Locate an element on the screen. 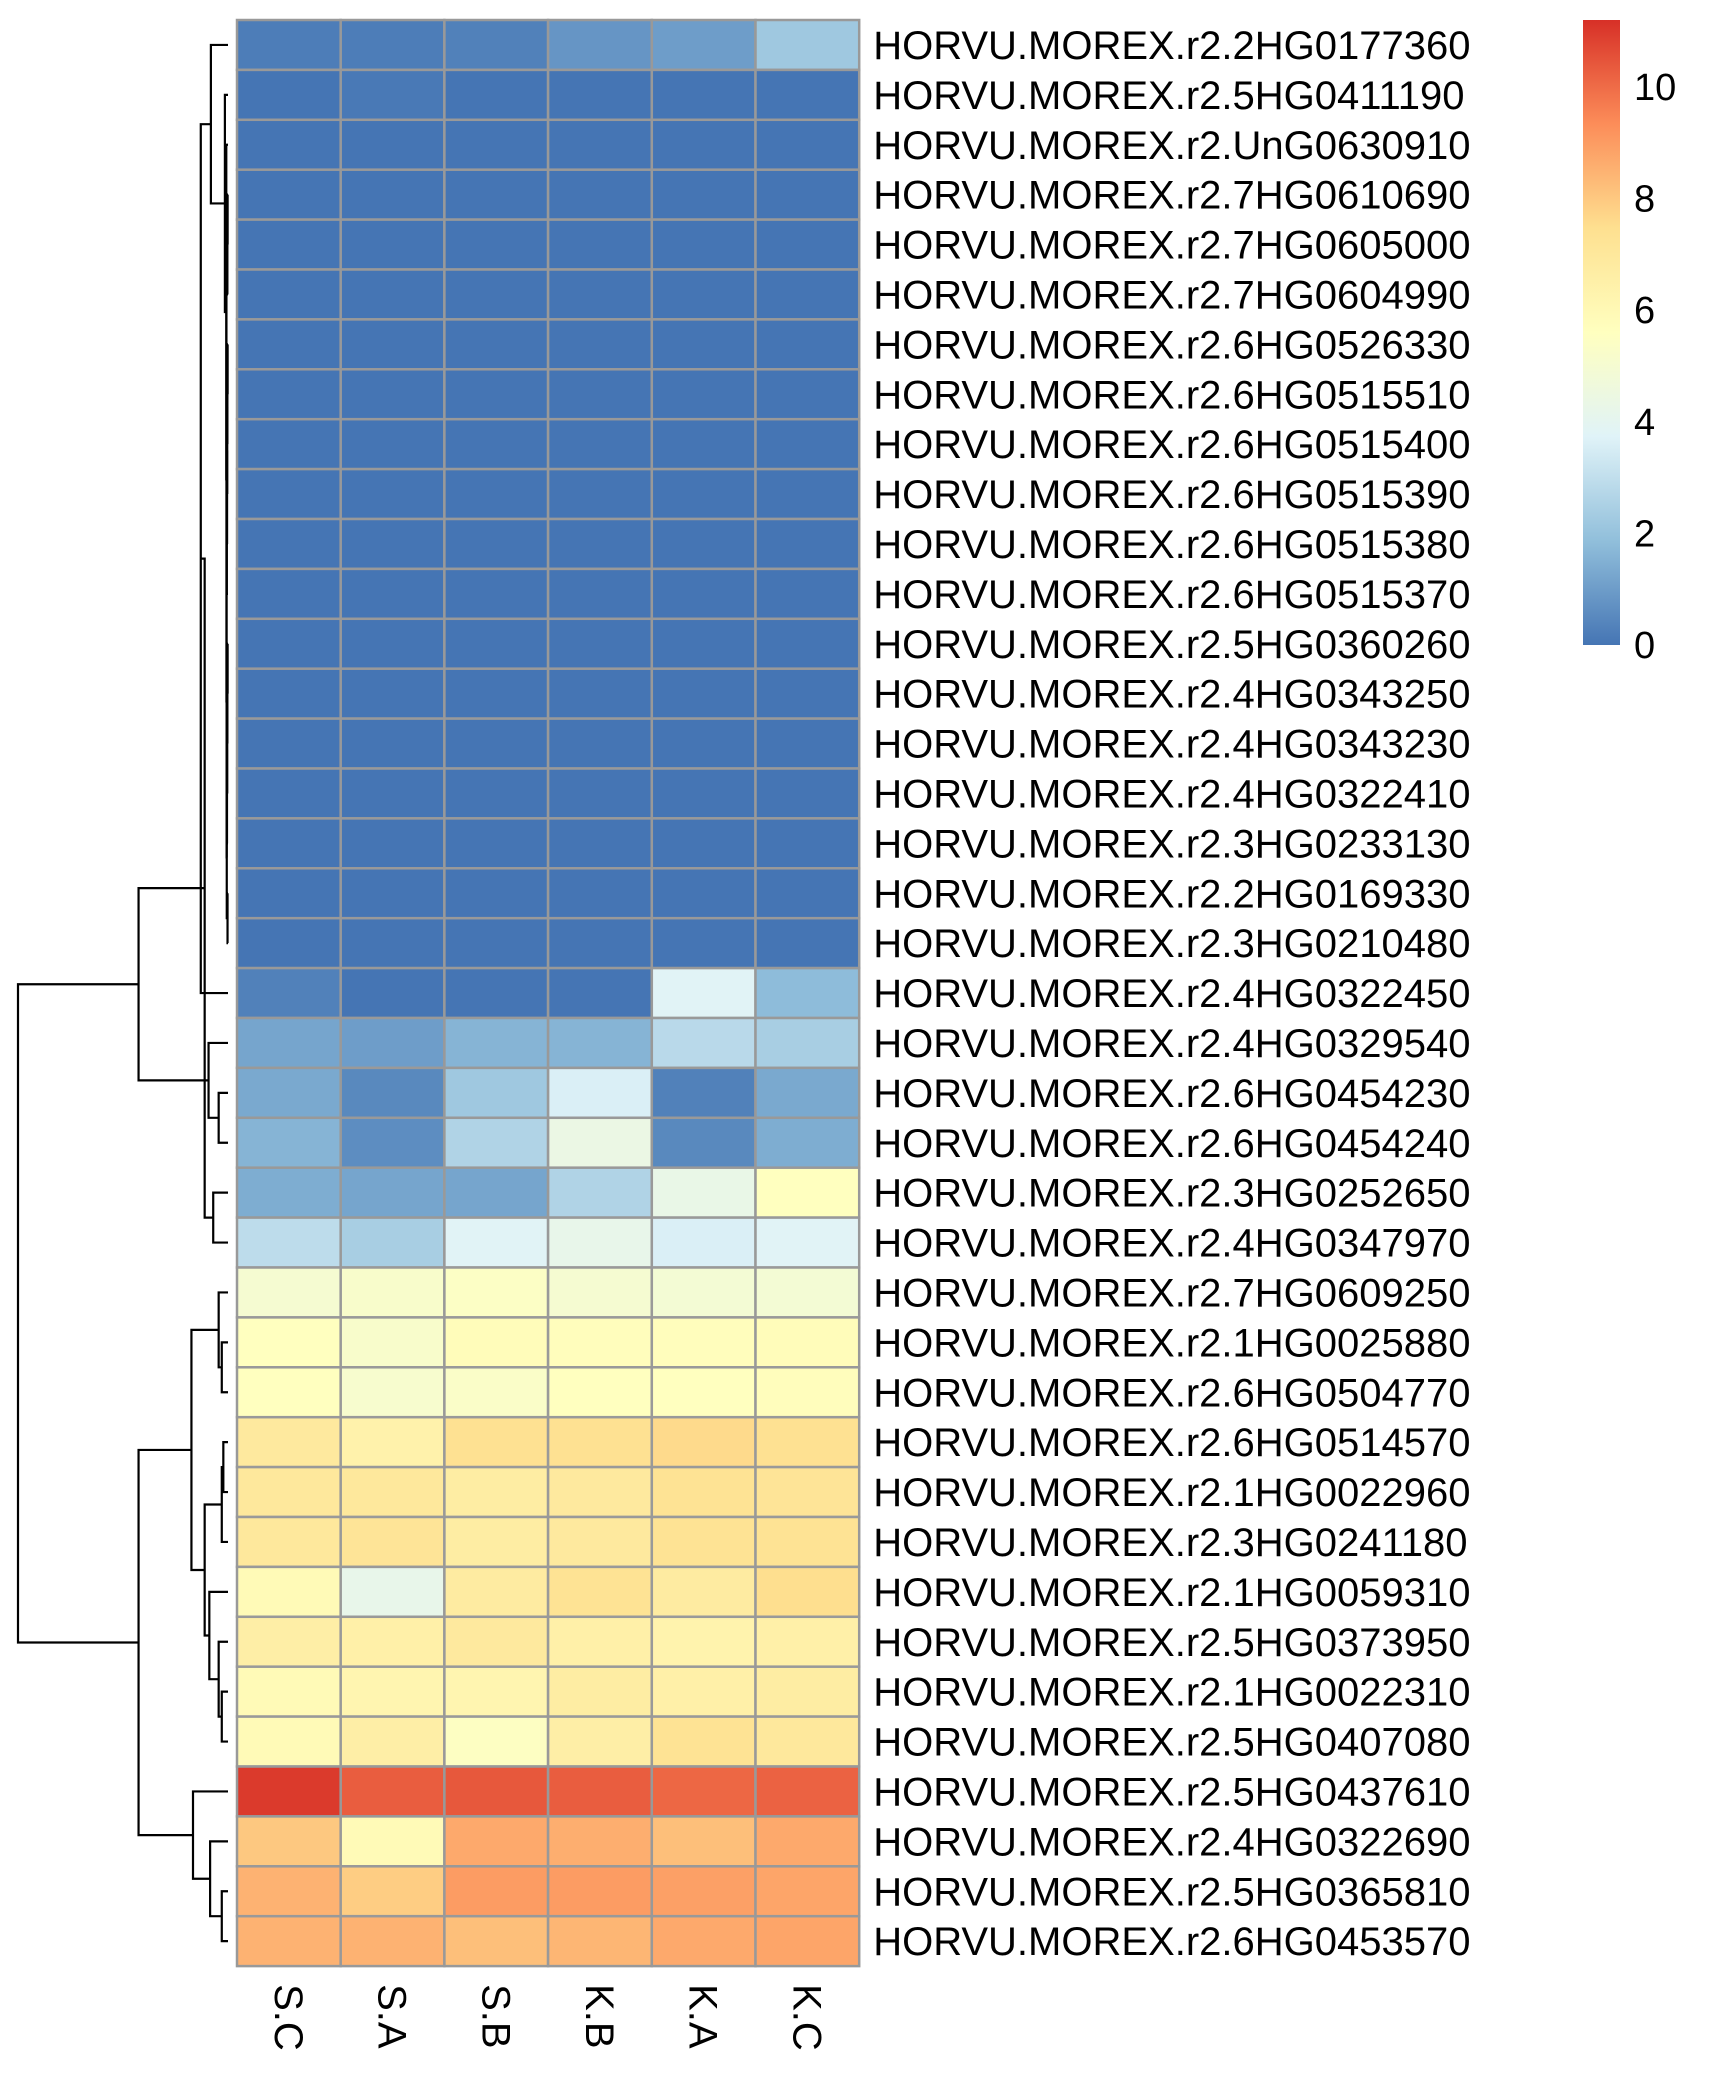 The height and width of the screenshot is (2093, 1722). row-label: HORVU.MOREX.r2.4HG0347970 is located at coordinates (1171, 1244).